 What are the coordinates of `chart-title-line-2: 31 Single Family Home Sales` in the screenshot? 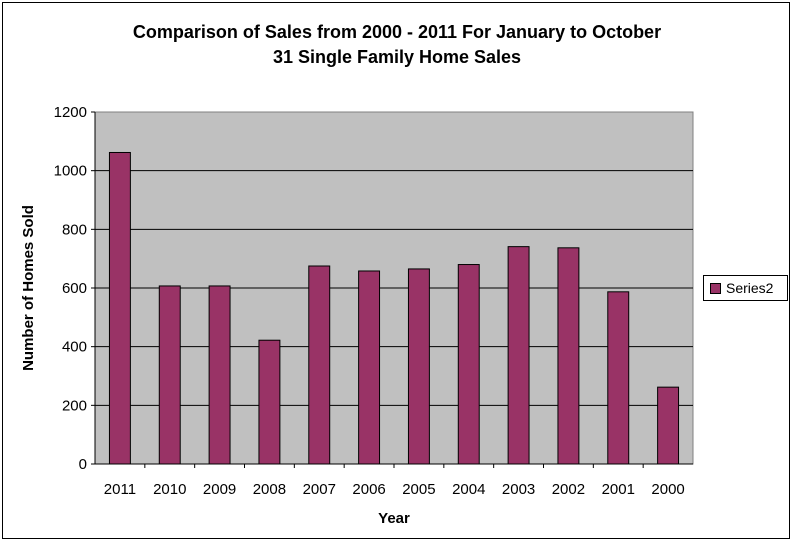 It's located at (397, 57).